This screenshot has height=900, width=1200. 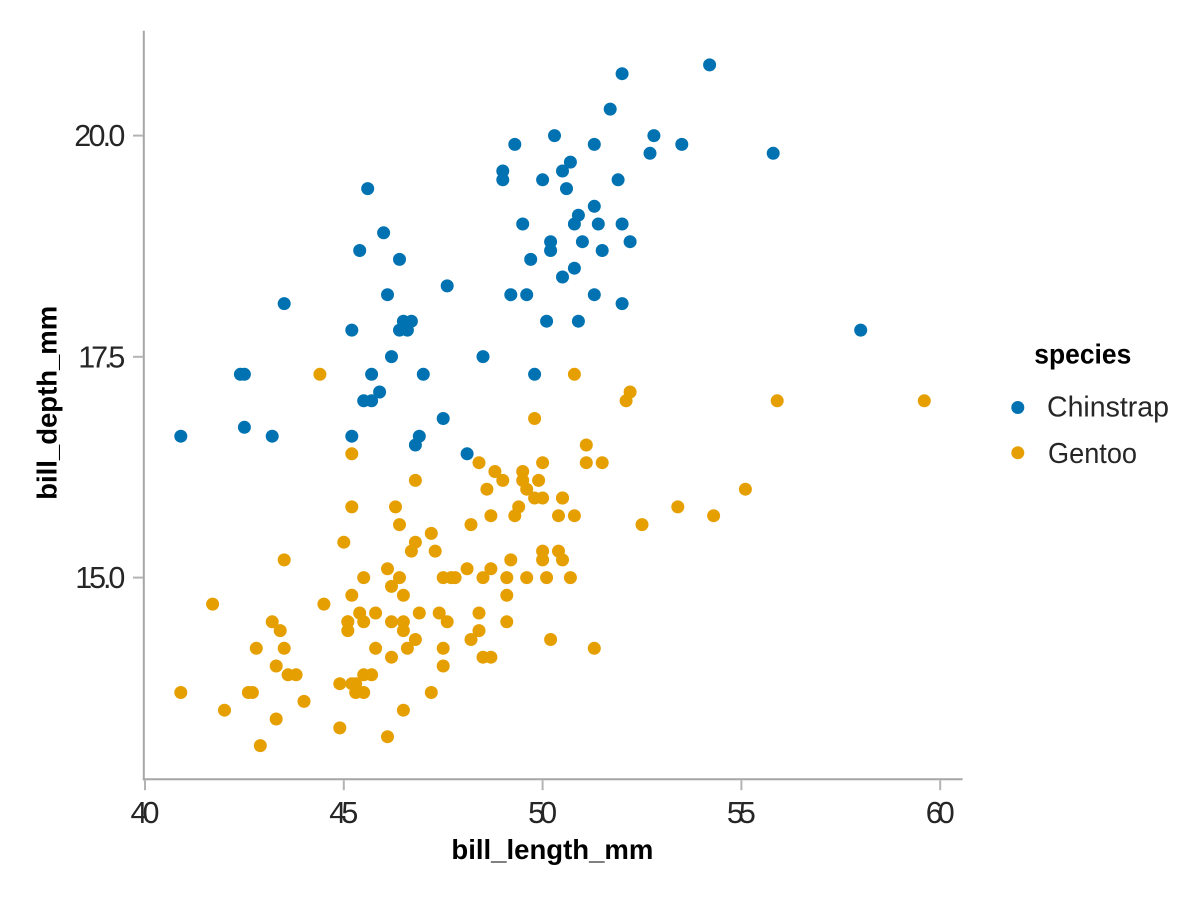 What do you see at coordinates (101, 357) in the screenshot?
I see `svg-text: 17.5` at bounding box center [101, 357].